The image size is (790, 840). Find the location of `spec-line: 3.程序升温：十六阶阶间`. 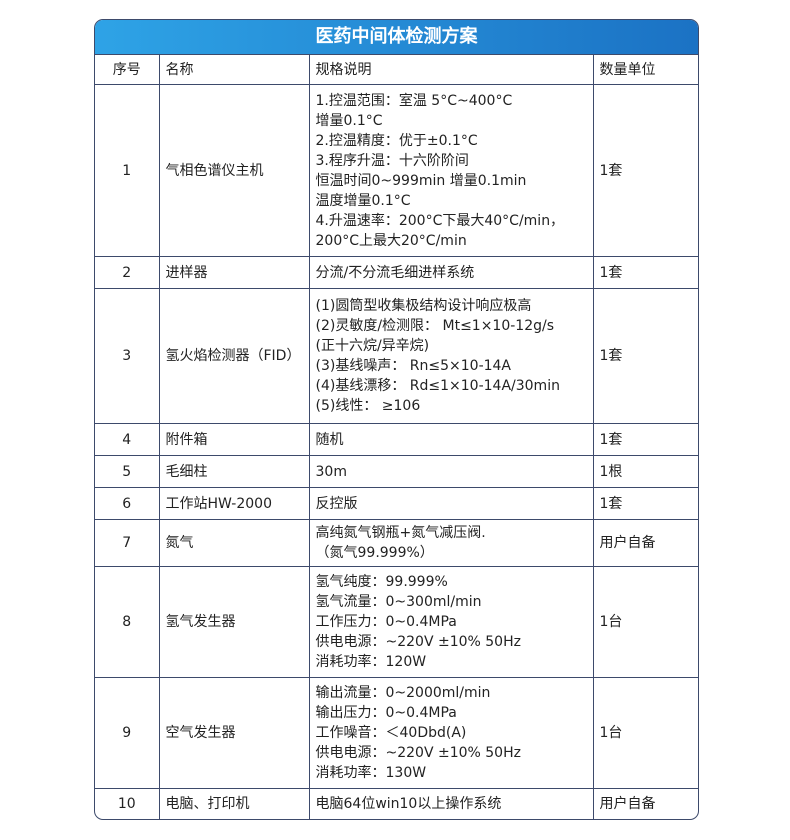

spec-line: 3.程序升温：十六阶阶间 is located at coordinates (392, 160).